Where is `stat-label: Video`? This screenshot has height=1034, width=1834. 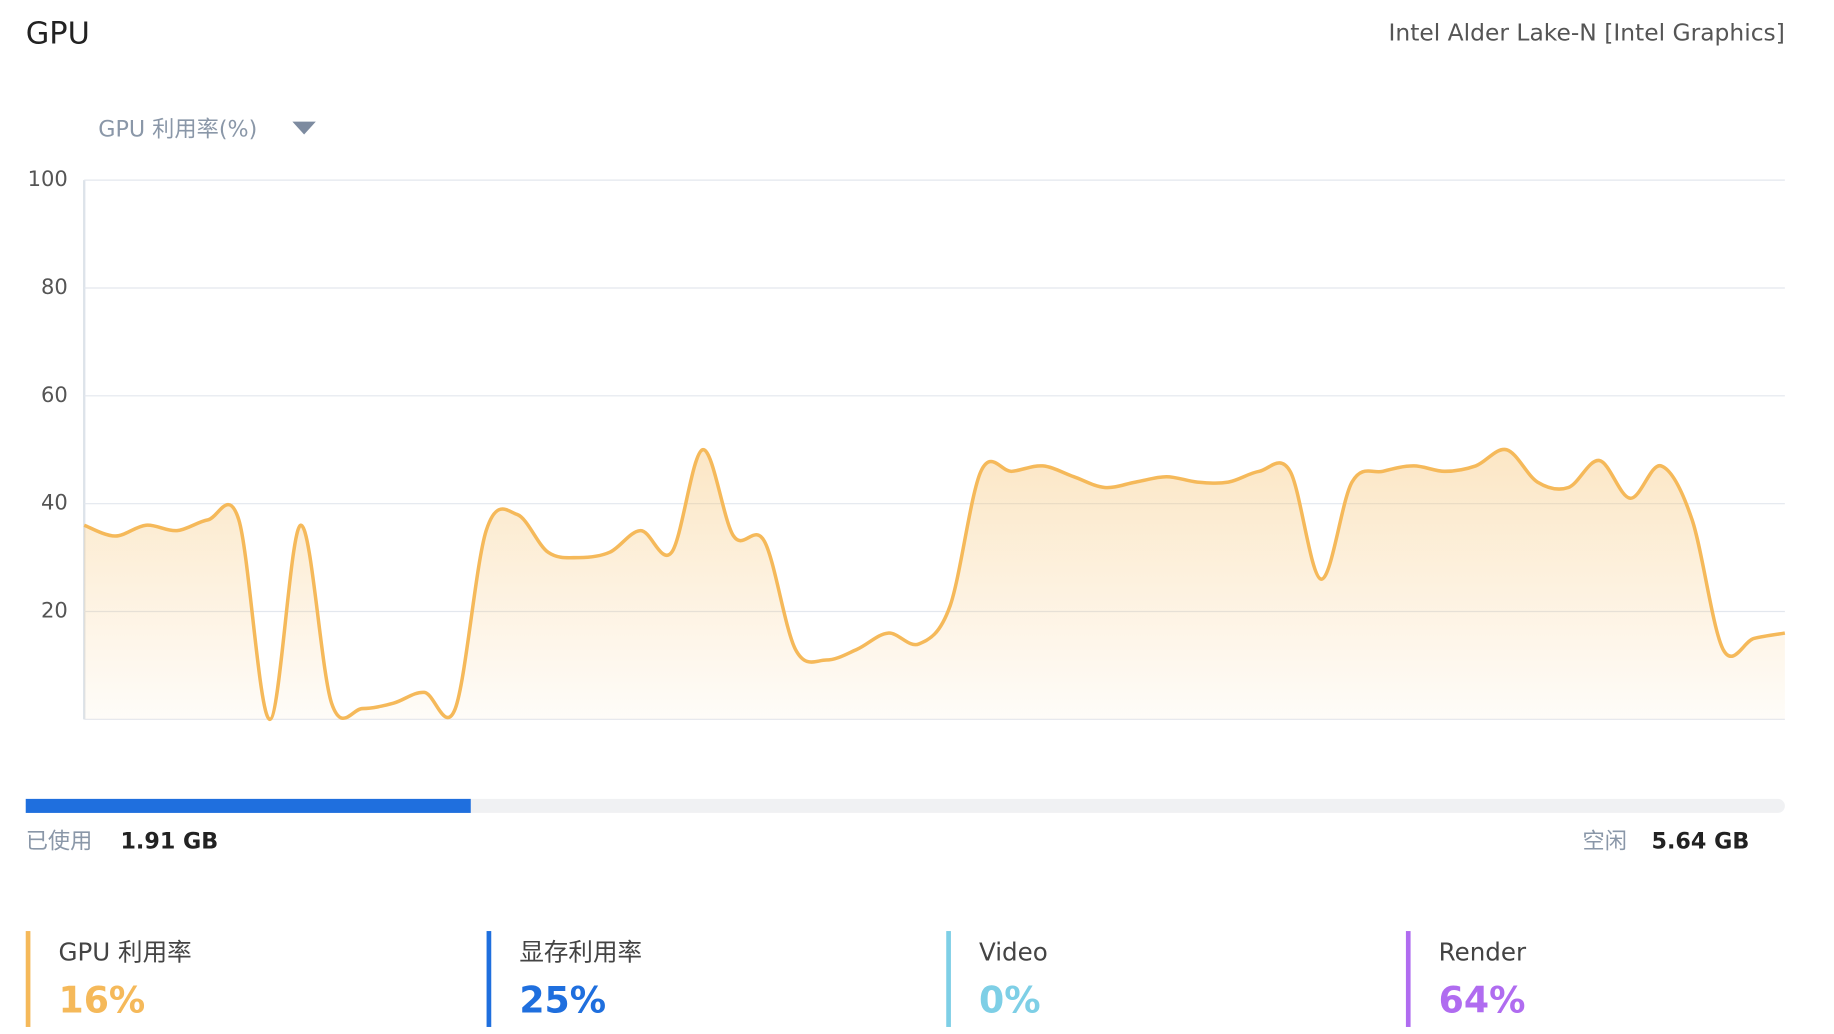
stat-label: Video is located at coordinates (1013, 951).